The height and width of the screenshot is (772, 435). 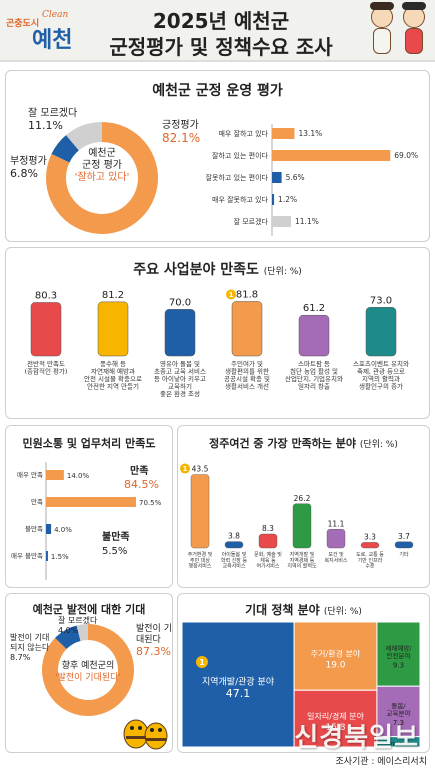 I want to click on panel3b-unit: (단위: %), so click(x=378, y=445).